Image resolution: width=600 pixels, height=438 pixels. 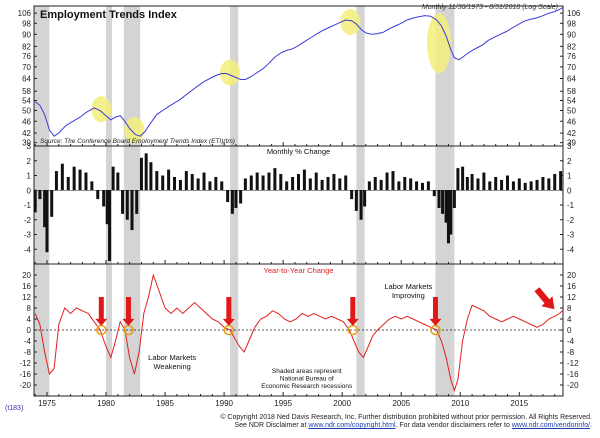 What do you see at coordinates (106, 403) in the screenshot?
I see `xtick-label-1980: 1980` at bounding box center [106, 403].